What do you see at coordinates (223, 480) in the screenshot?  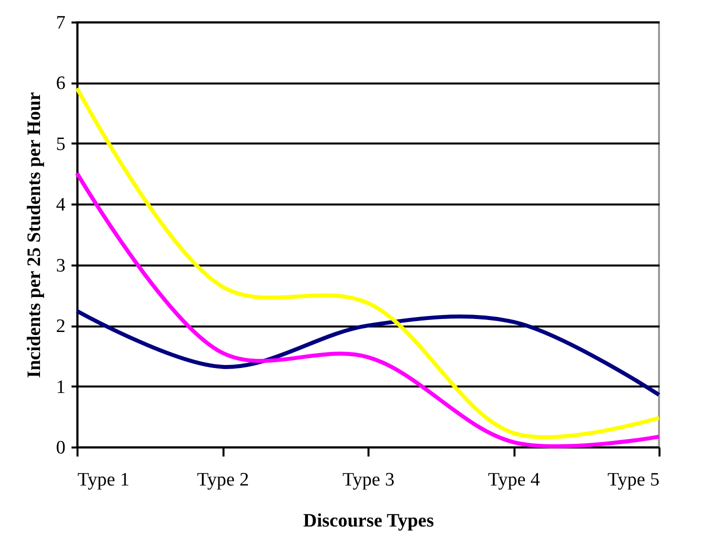 I see `x-tick-label: Type 2` at bounding box center [223, 480].